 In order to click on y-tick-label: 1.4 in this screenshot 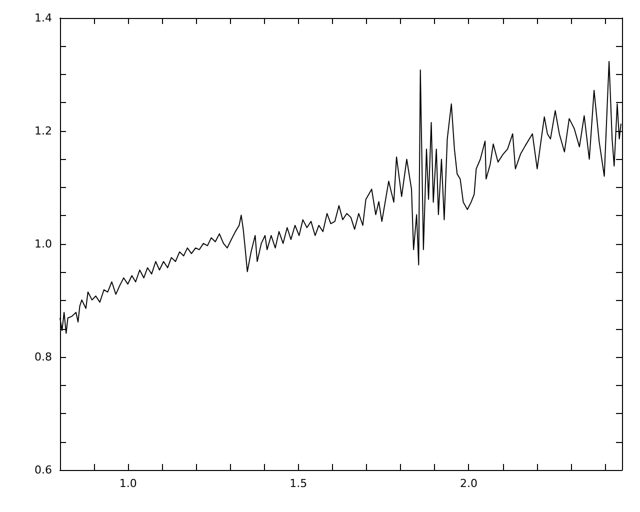, I will do `click(43, 18)`.